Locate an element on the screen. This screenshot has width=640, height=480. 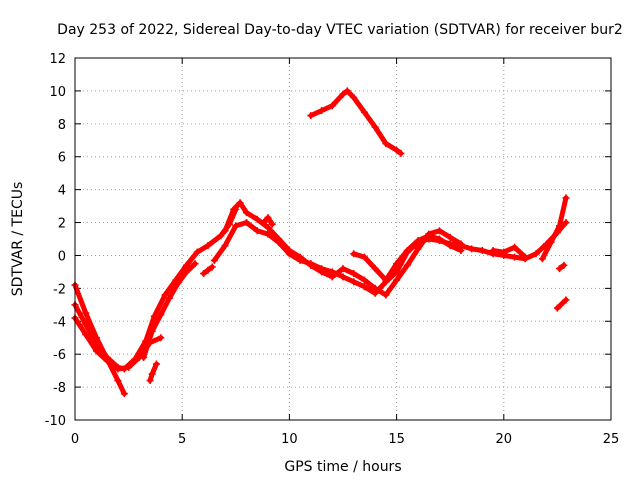
y-tick-label: 0 is located at coordinates (62, 256).